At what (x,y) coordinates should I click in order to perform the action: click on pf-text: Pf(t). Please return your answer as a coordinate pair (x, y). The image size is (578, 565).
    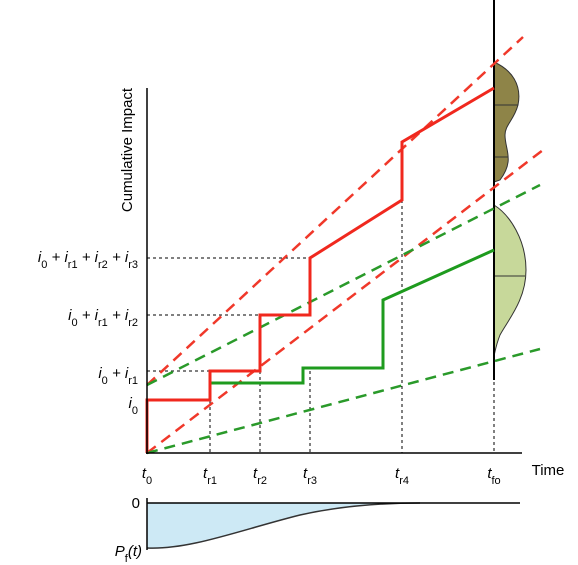
    Looking at the image, I should click on (128, 554).